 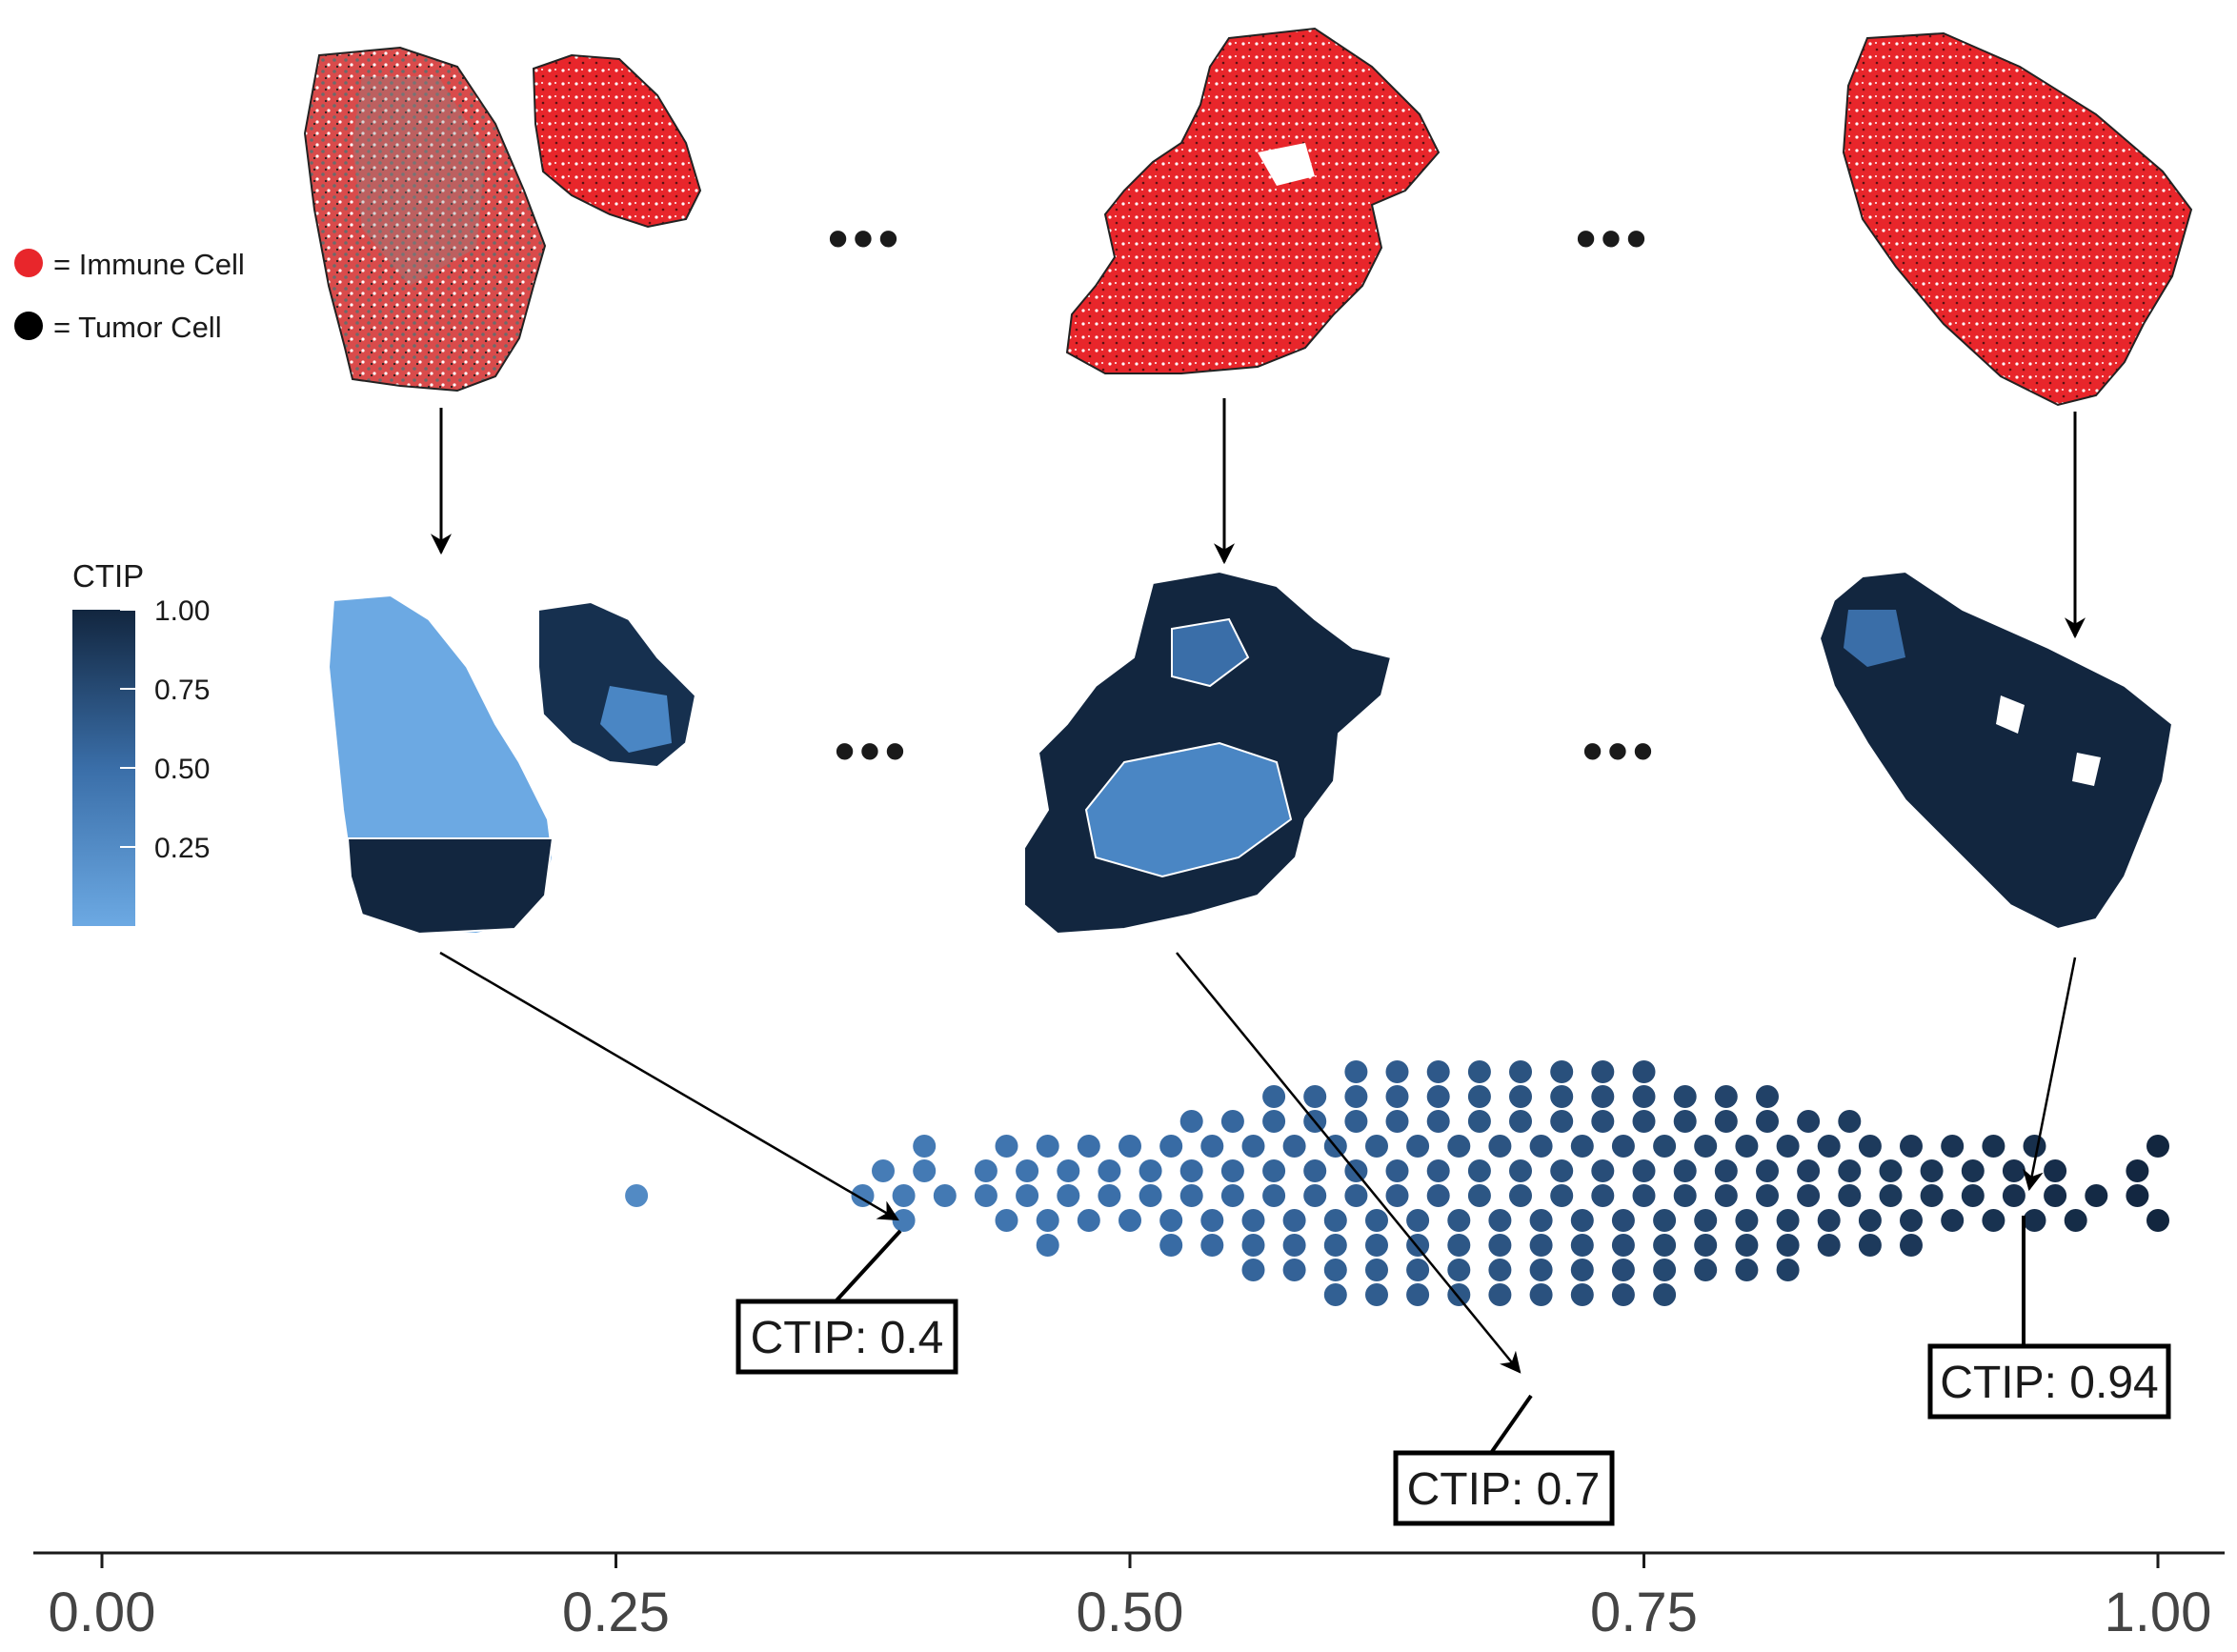 I want to click on svg-text: CTIP: 0.4, so click(x=847, y=1338).